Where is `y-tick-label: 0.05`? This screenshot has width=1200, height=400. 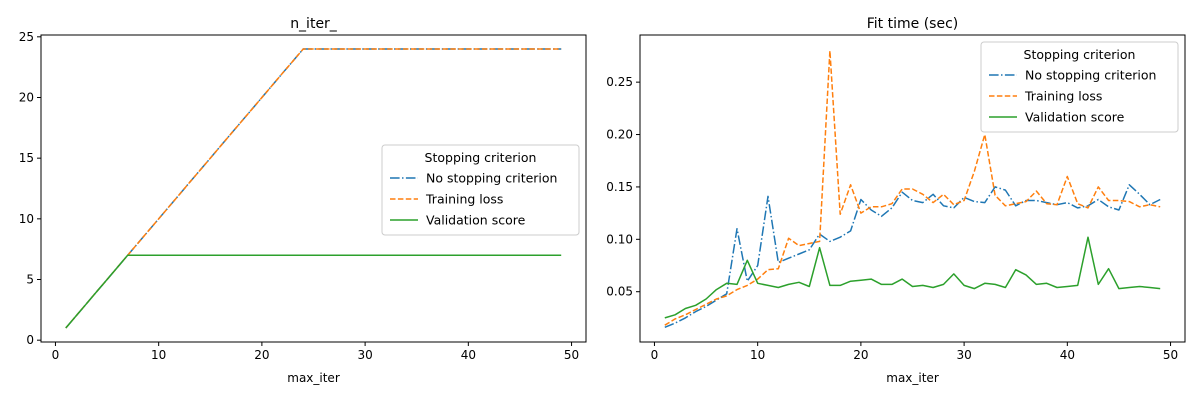 y-tick-label: 0.05 is located at coordinates (619, 292).